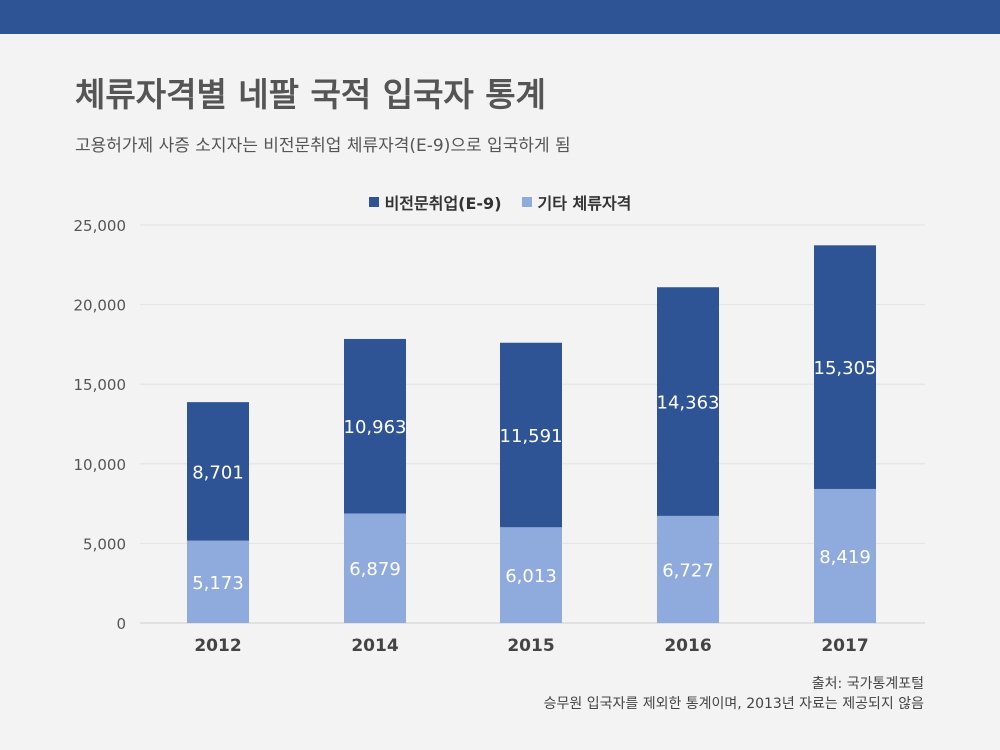  I want to click on data-label-e9: 10,963, so click(375, 427).